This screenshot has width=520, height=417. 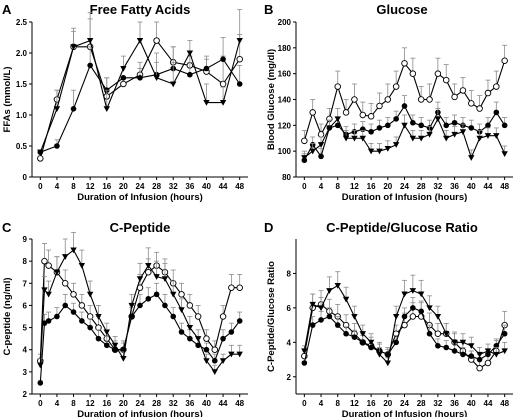 What do you see at coordinates (437, 186) in the screenshot?
I see `x-tick-label: 32` at bounding box center [437, 186].